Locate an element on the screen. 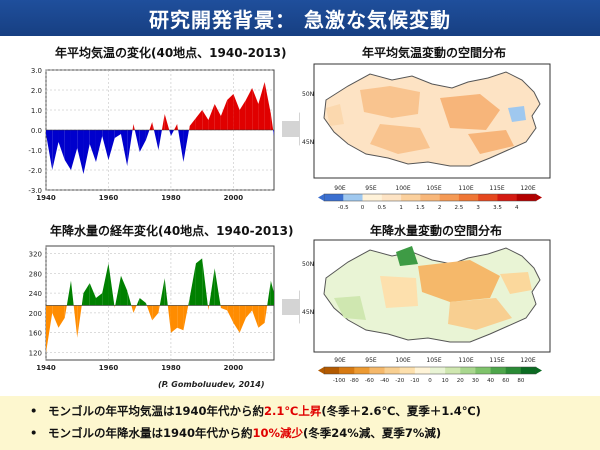  colorbar-tick-label: 20 is located at coordinates (460, 381).